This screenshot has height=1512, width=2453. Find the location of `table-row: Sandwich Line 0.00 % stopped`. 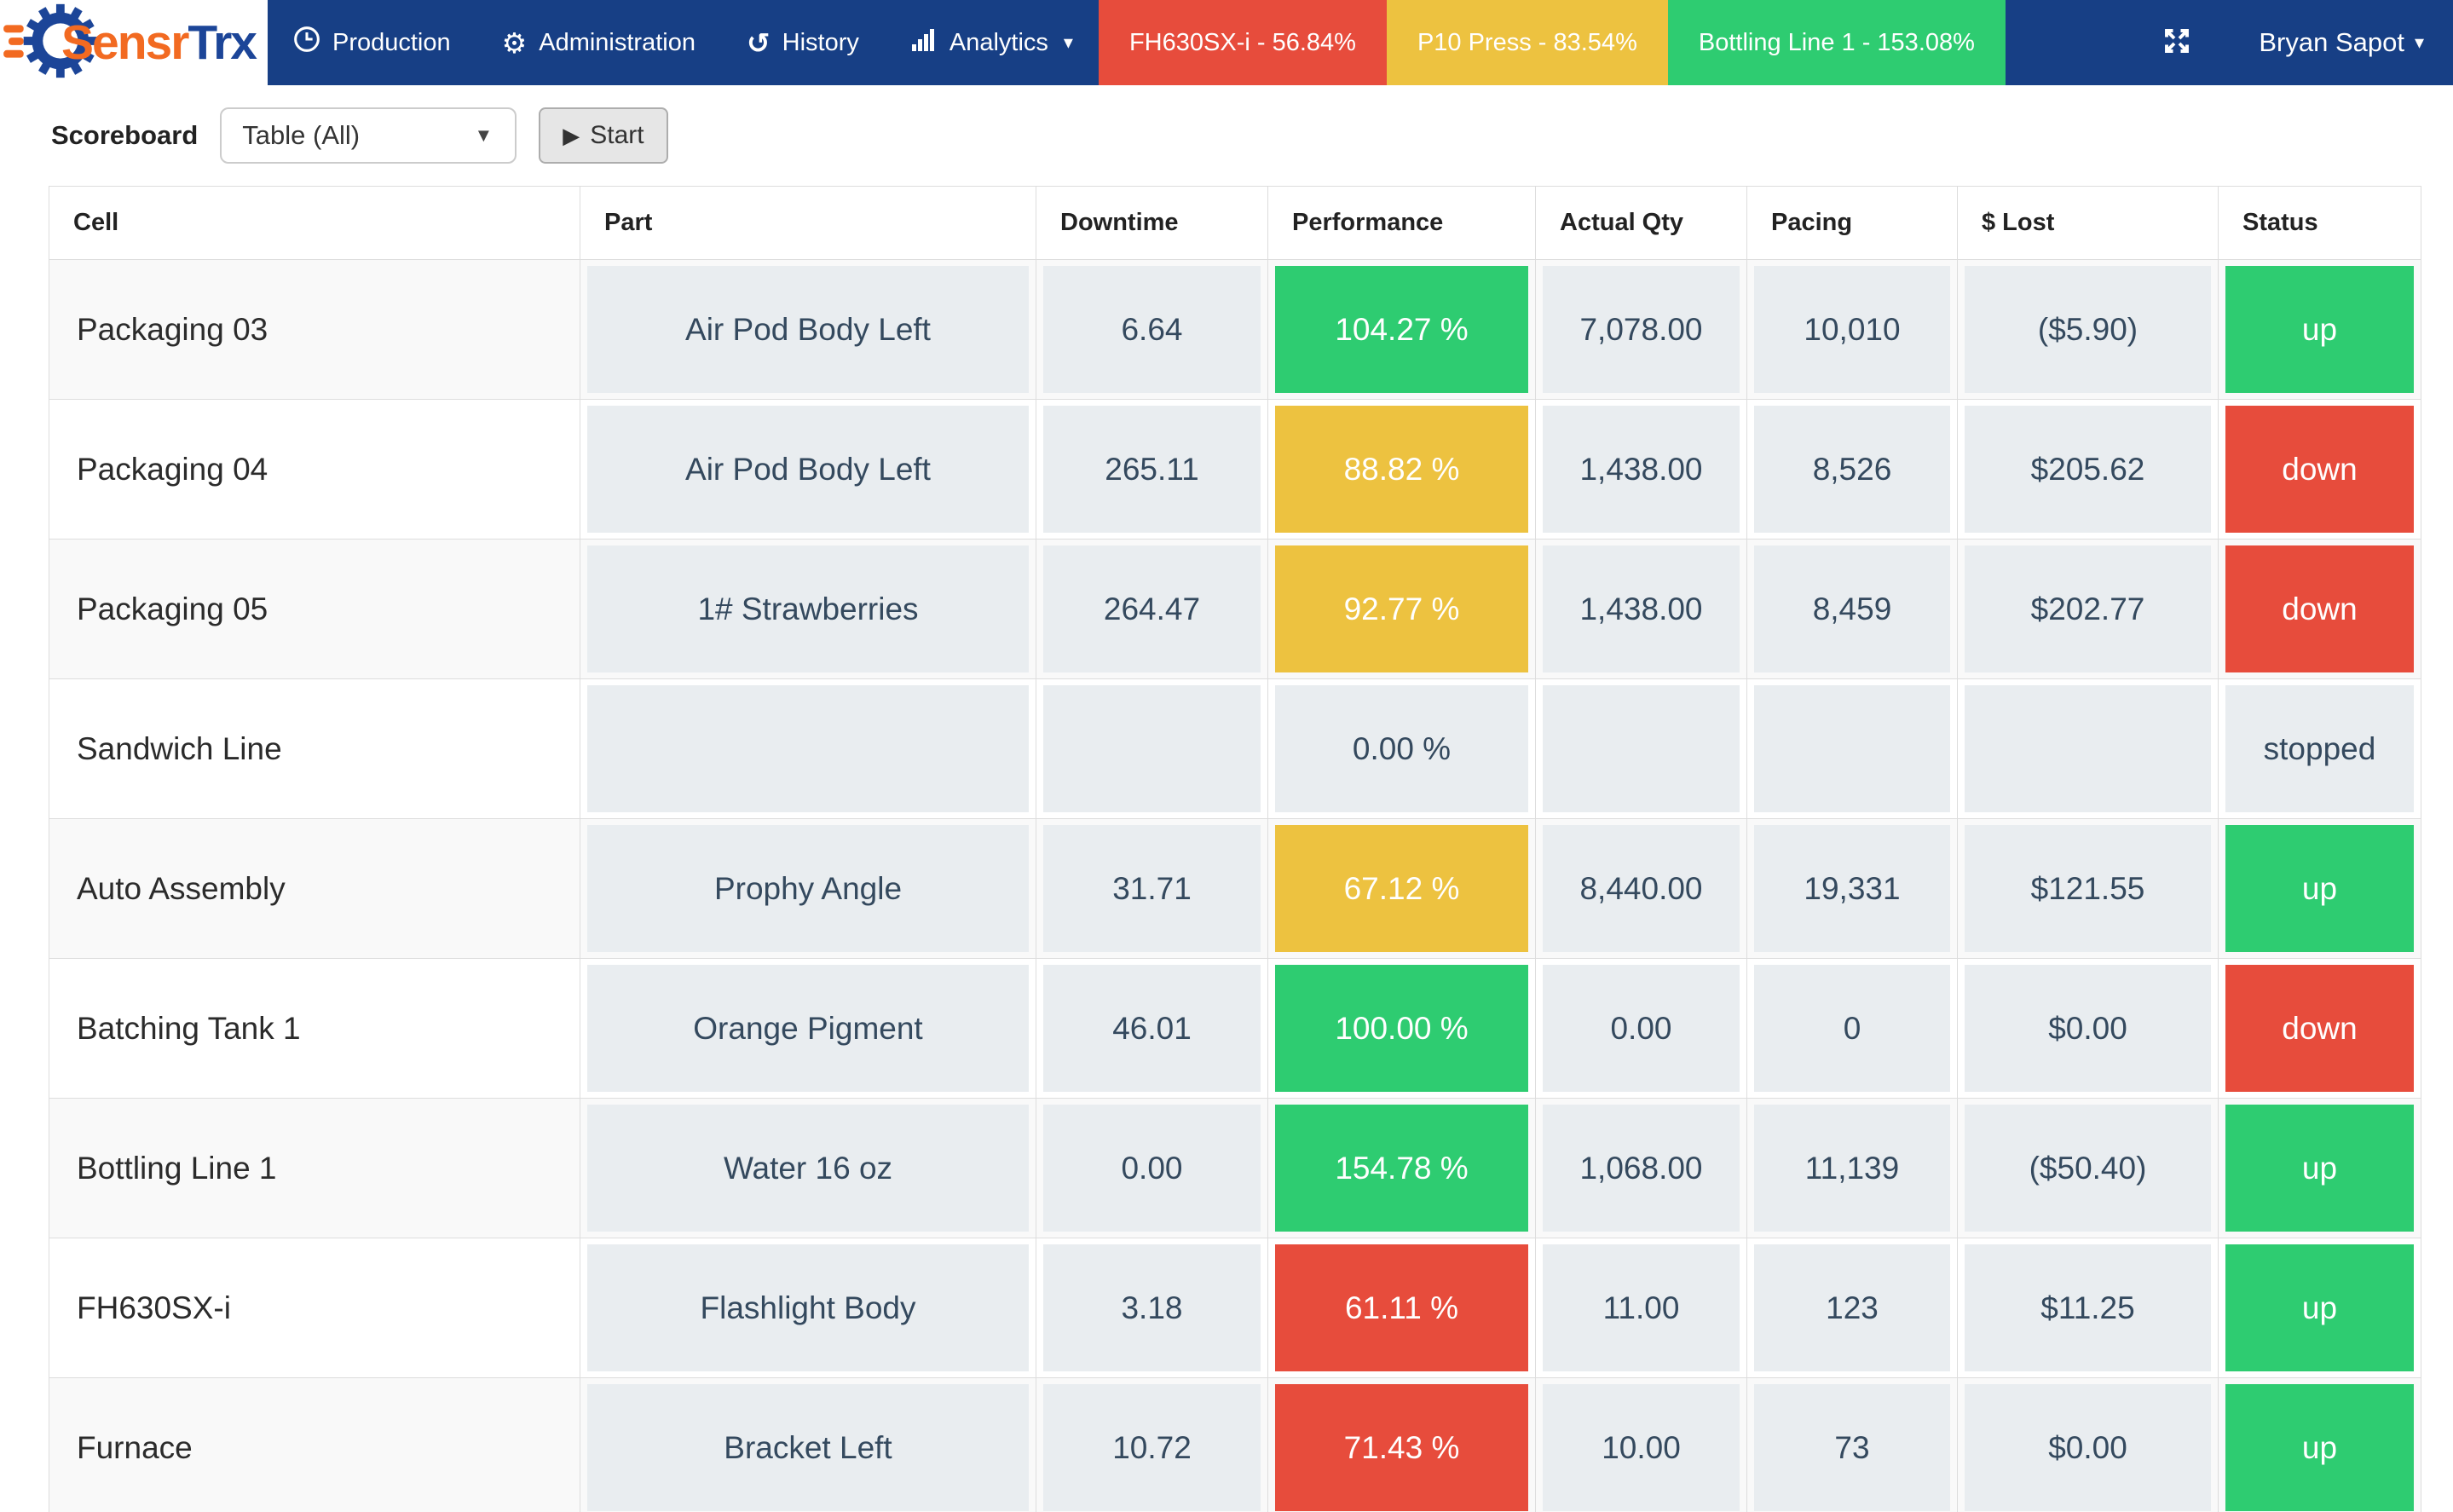

table-row: Sandwich Line 0.00 % stopped is located at coordinates (1235, 748).